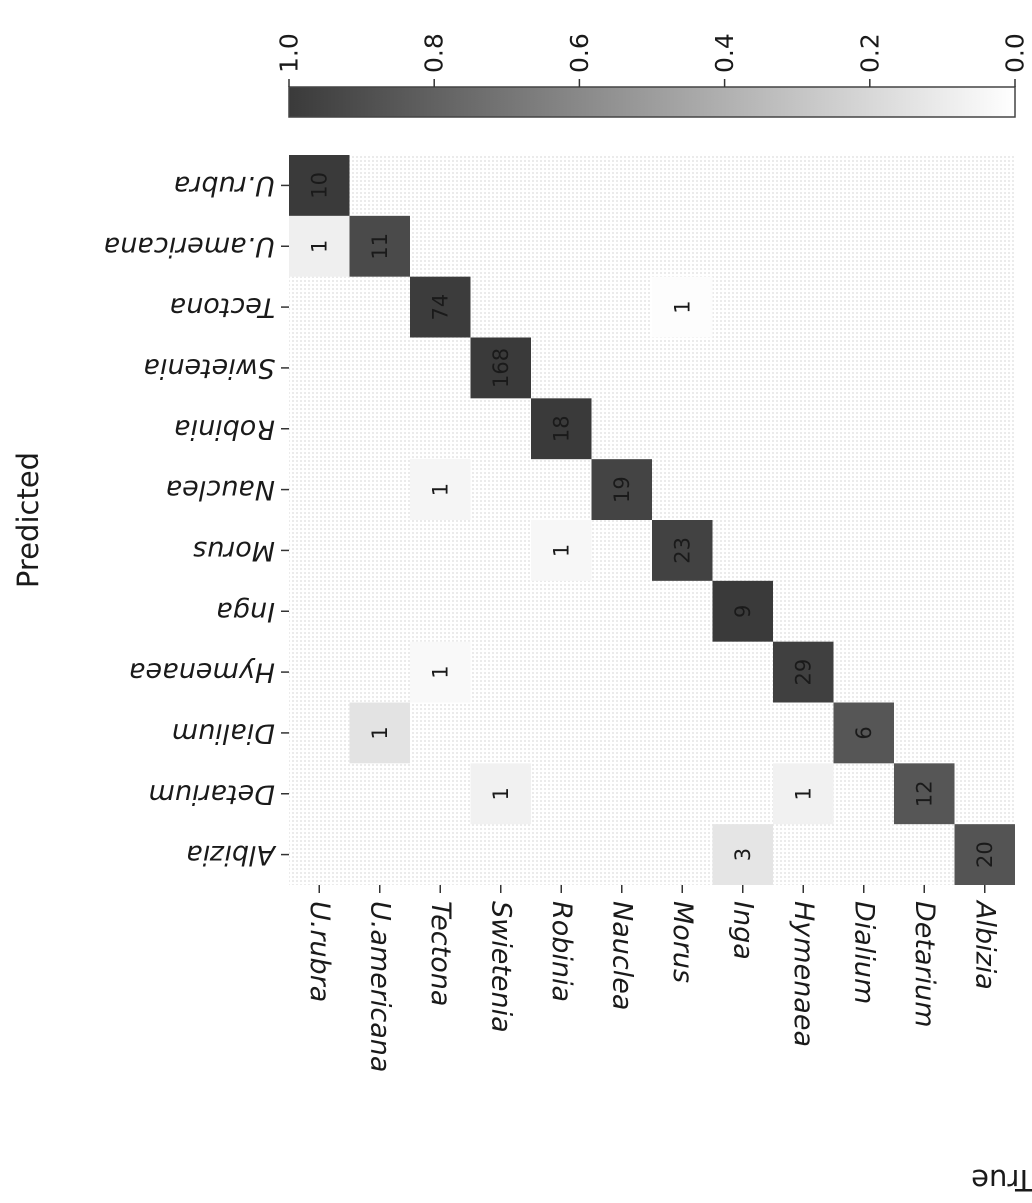  What do you see at coordinates (231, 854) in the screenshot?
I see `column-label: Albizia` at bounding box center [231, 854].